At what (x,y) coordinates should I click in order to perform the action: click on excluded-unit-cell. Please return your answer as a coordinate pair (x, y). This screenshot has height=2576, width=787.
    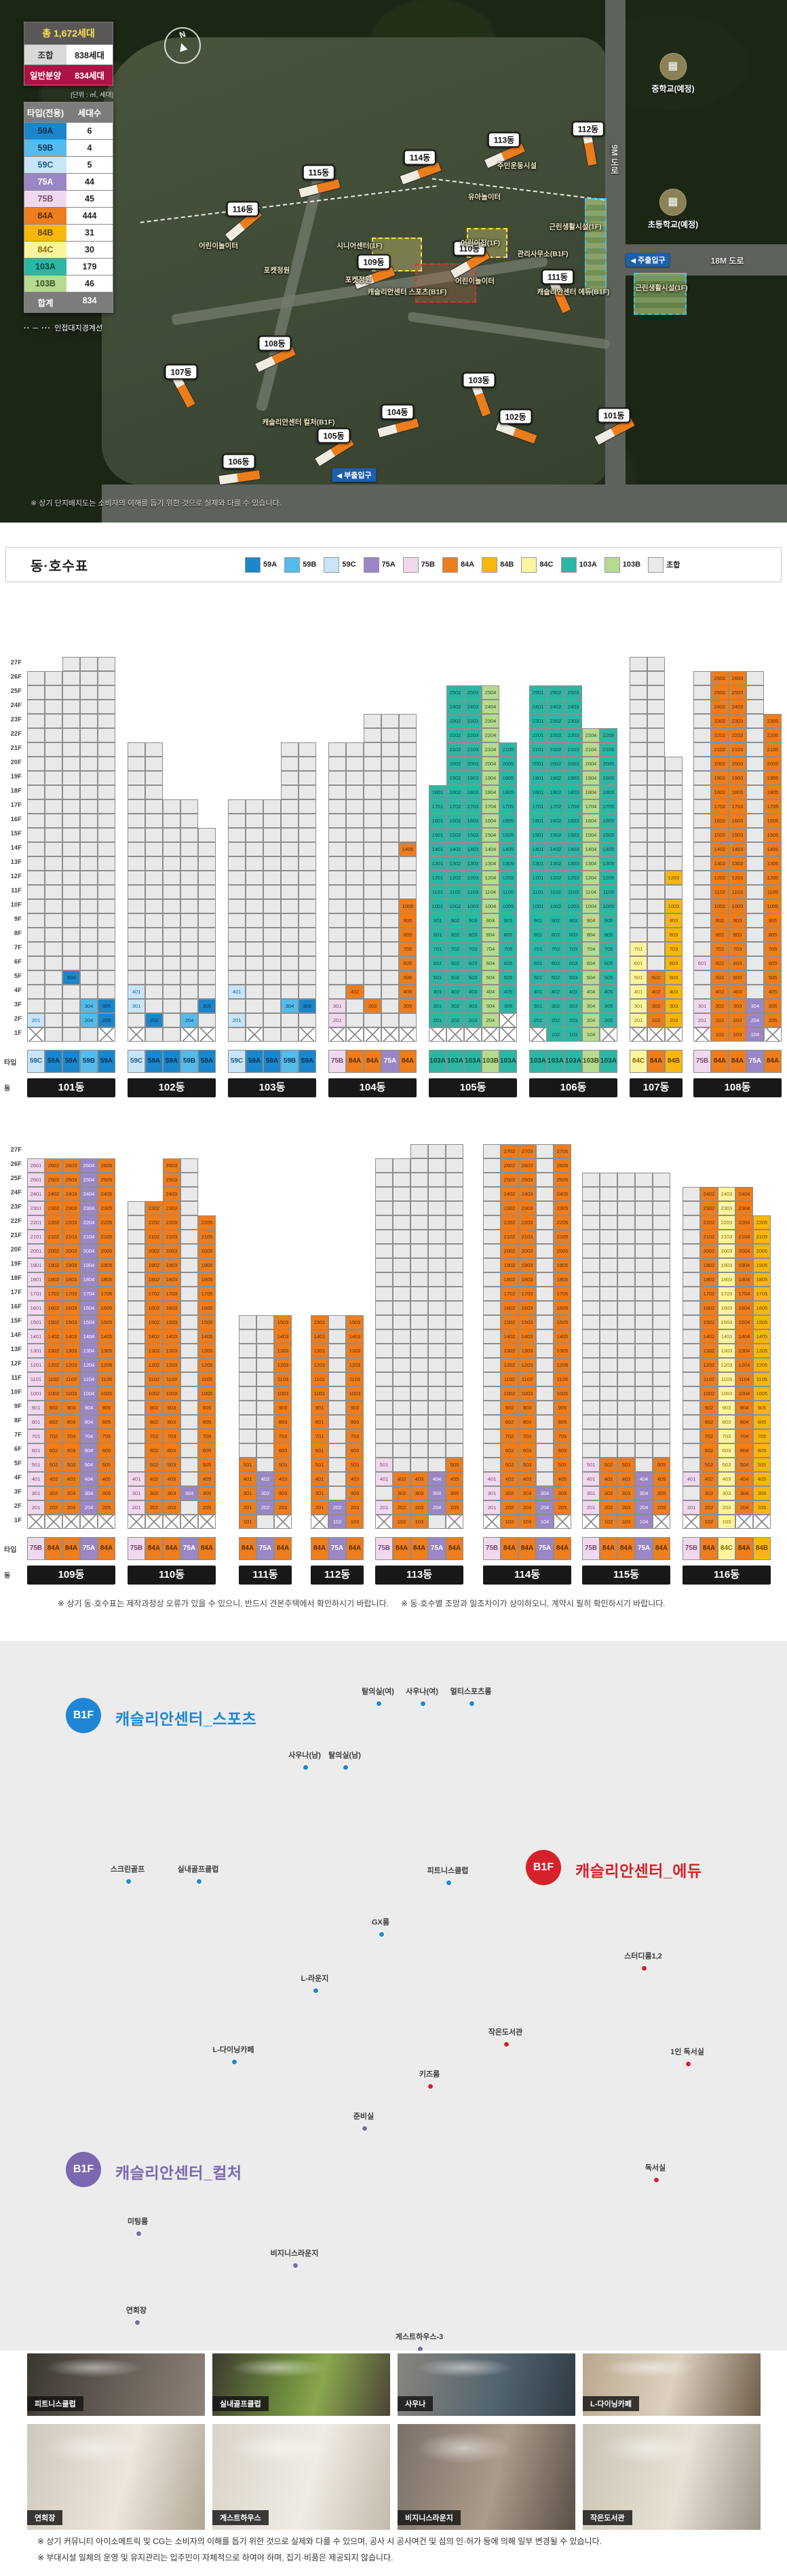
    Looking at the image, I should click on (438, 1034).